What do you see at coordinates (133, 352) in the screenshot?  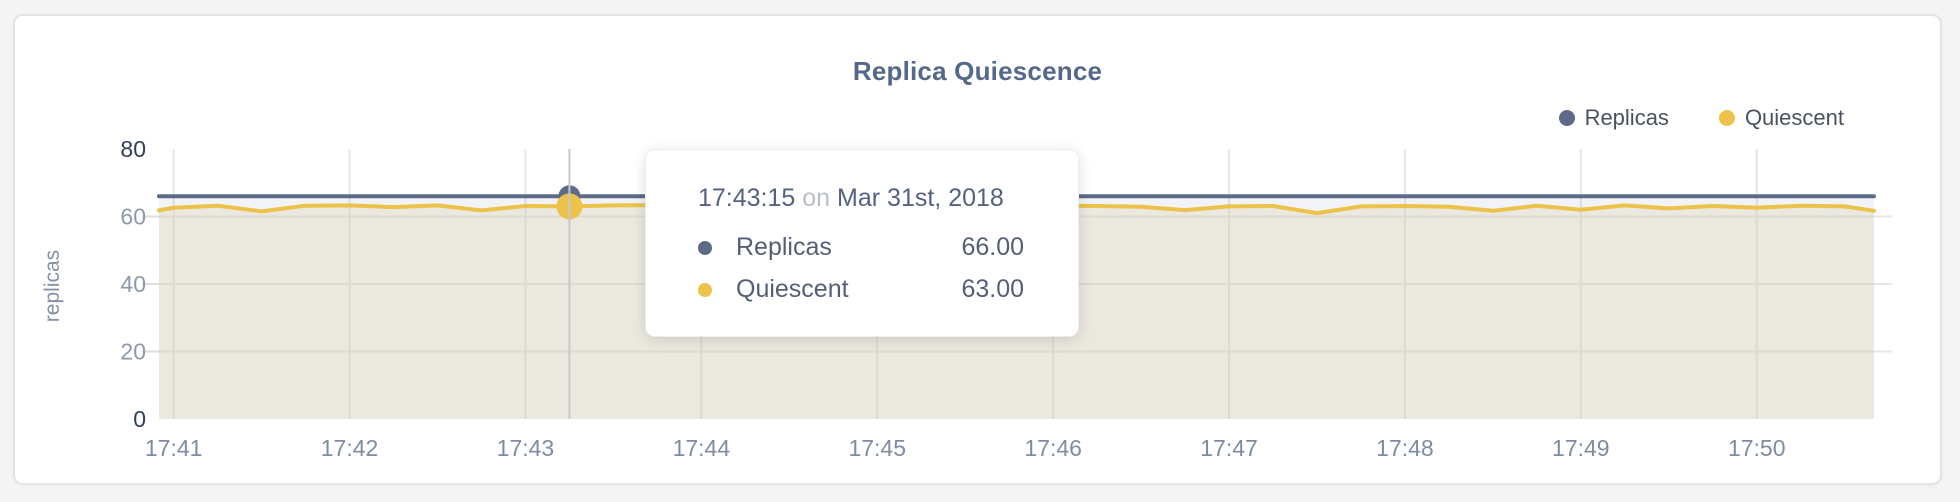 I see `y-axis-tick-label: 20` at bounding box center [133, 352].